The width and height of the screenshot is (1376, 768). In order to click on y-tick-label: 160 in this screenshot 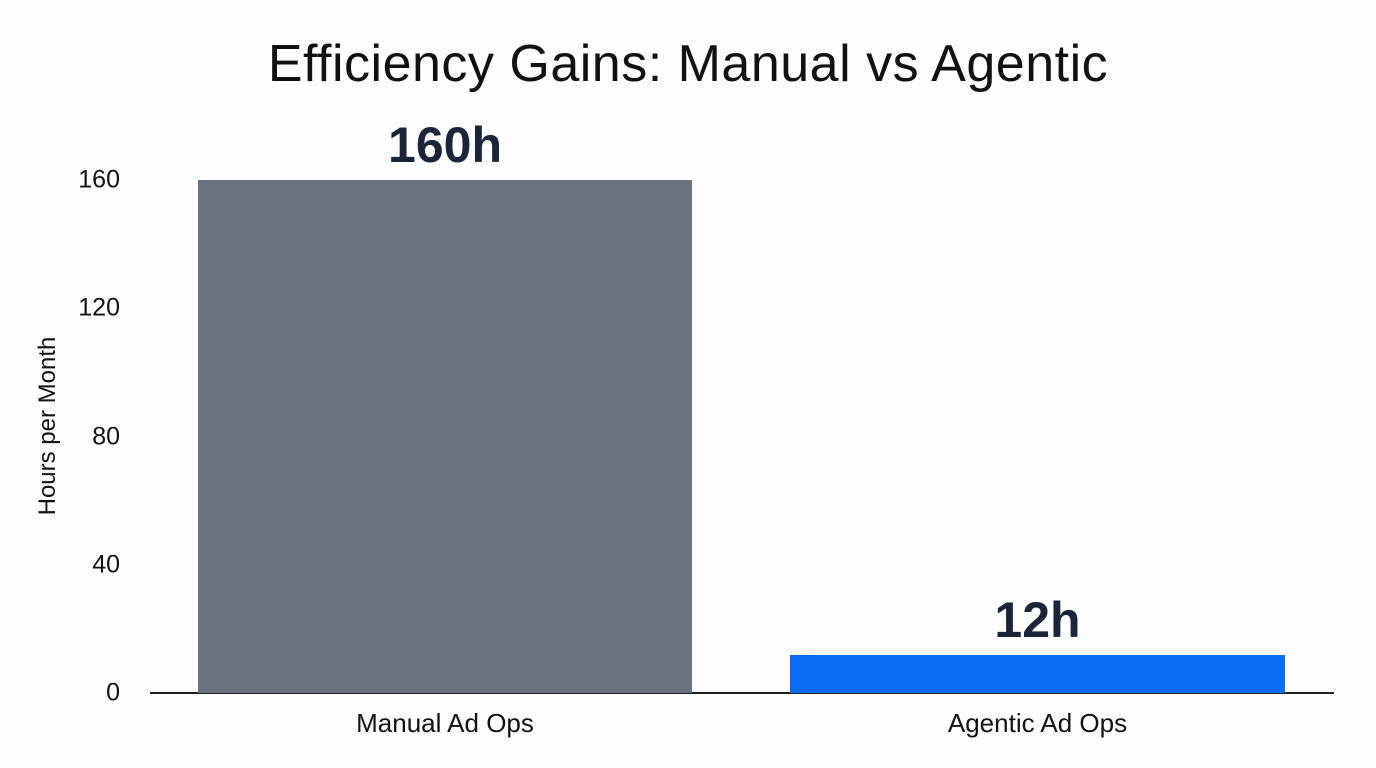, I will do `click(99, 179)`.